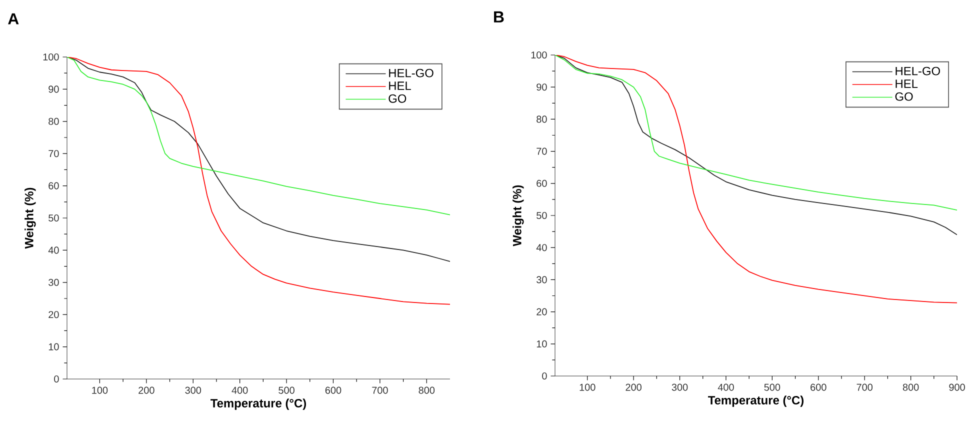  What do you see at coordinates (499, 16) in the screenshot?
I see `chart-title: B` at bounding box center [499, 16].